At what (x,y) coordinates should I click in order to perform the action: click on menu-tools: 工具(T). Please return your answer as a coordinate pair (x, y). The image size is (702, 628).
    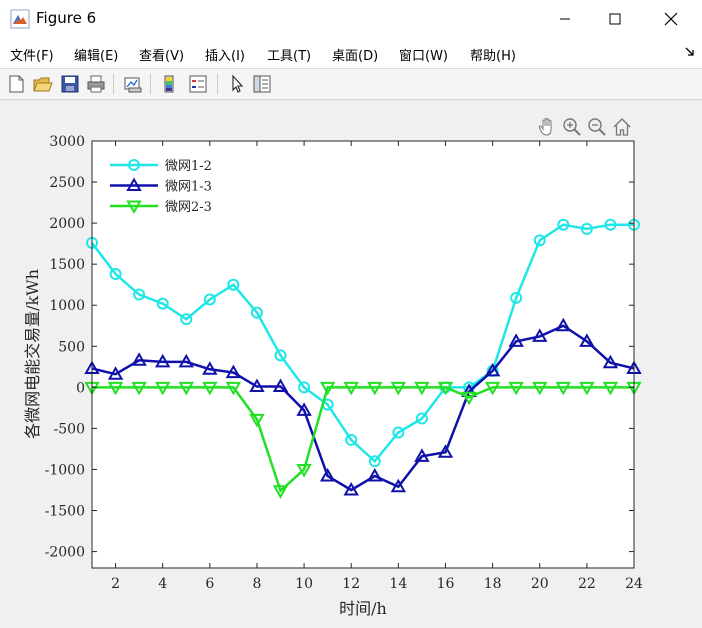
    Looking at the image, I should click on (289, 56).